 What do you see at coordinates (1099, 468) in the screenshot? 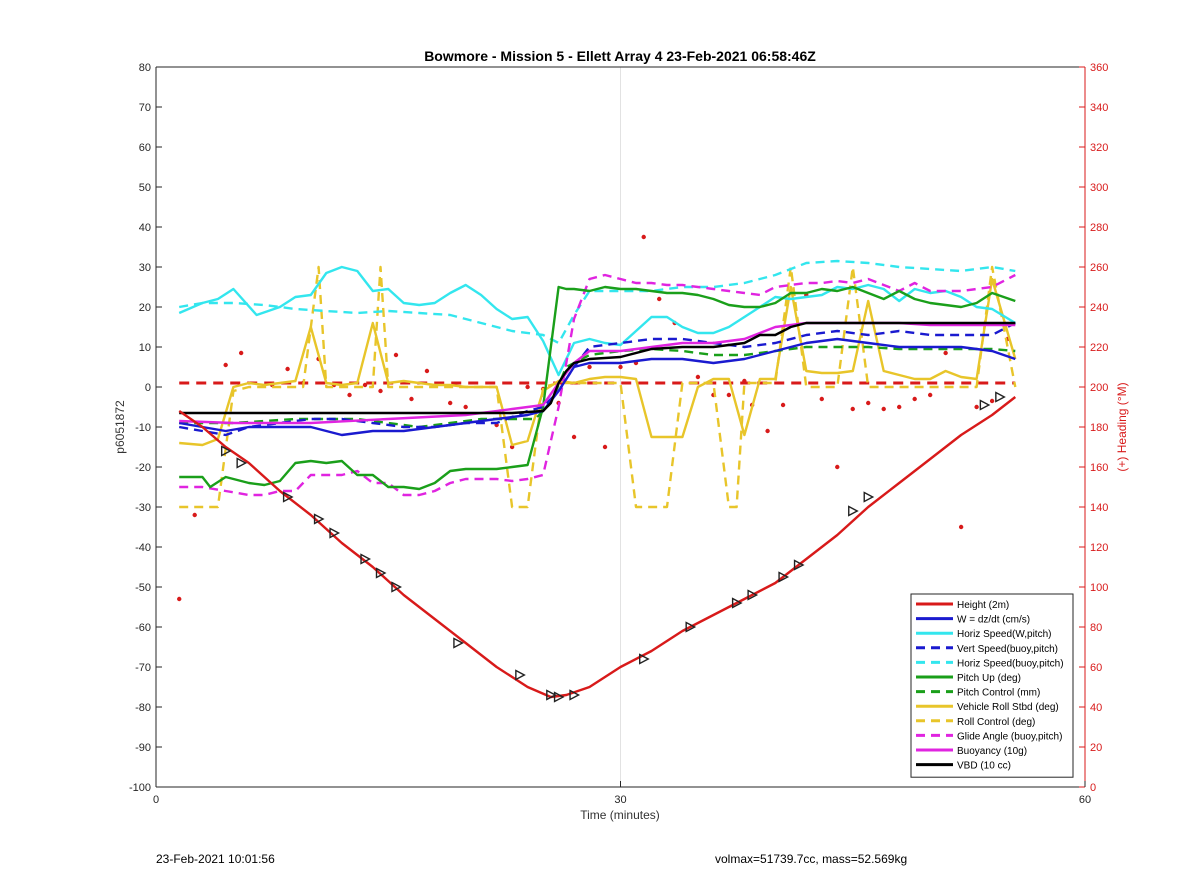
I see `y2-tick-label: 160` at bounding box center [1099, 468].